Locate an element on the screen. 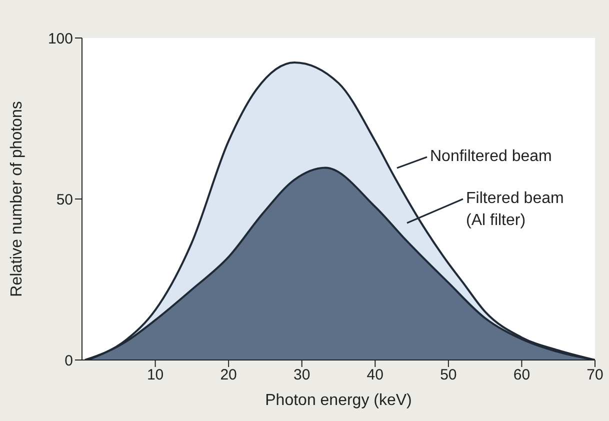  x-axis-title: Photon energy (keV) is located at coordinates (338, 400).